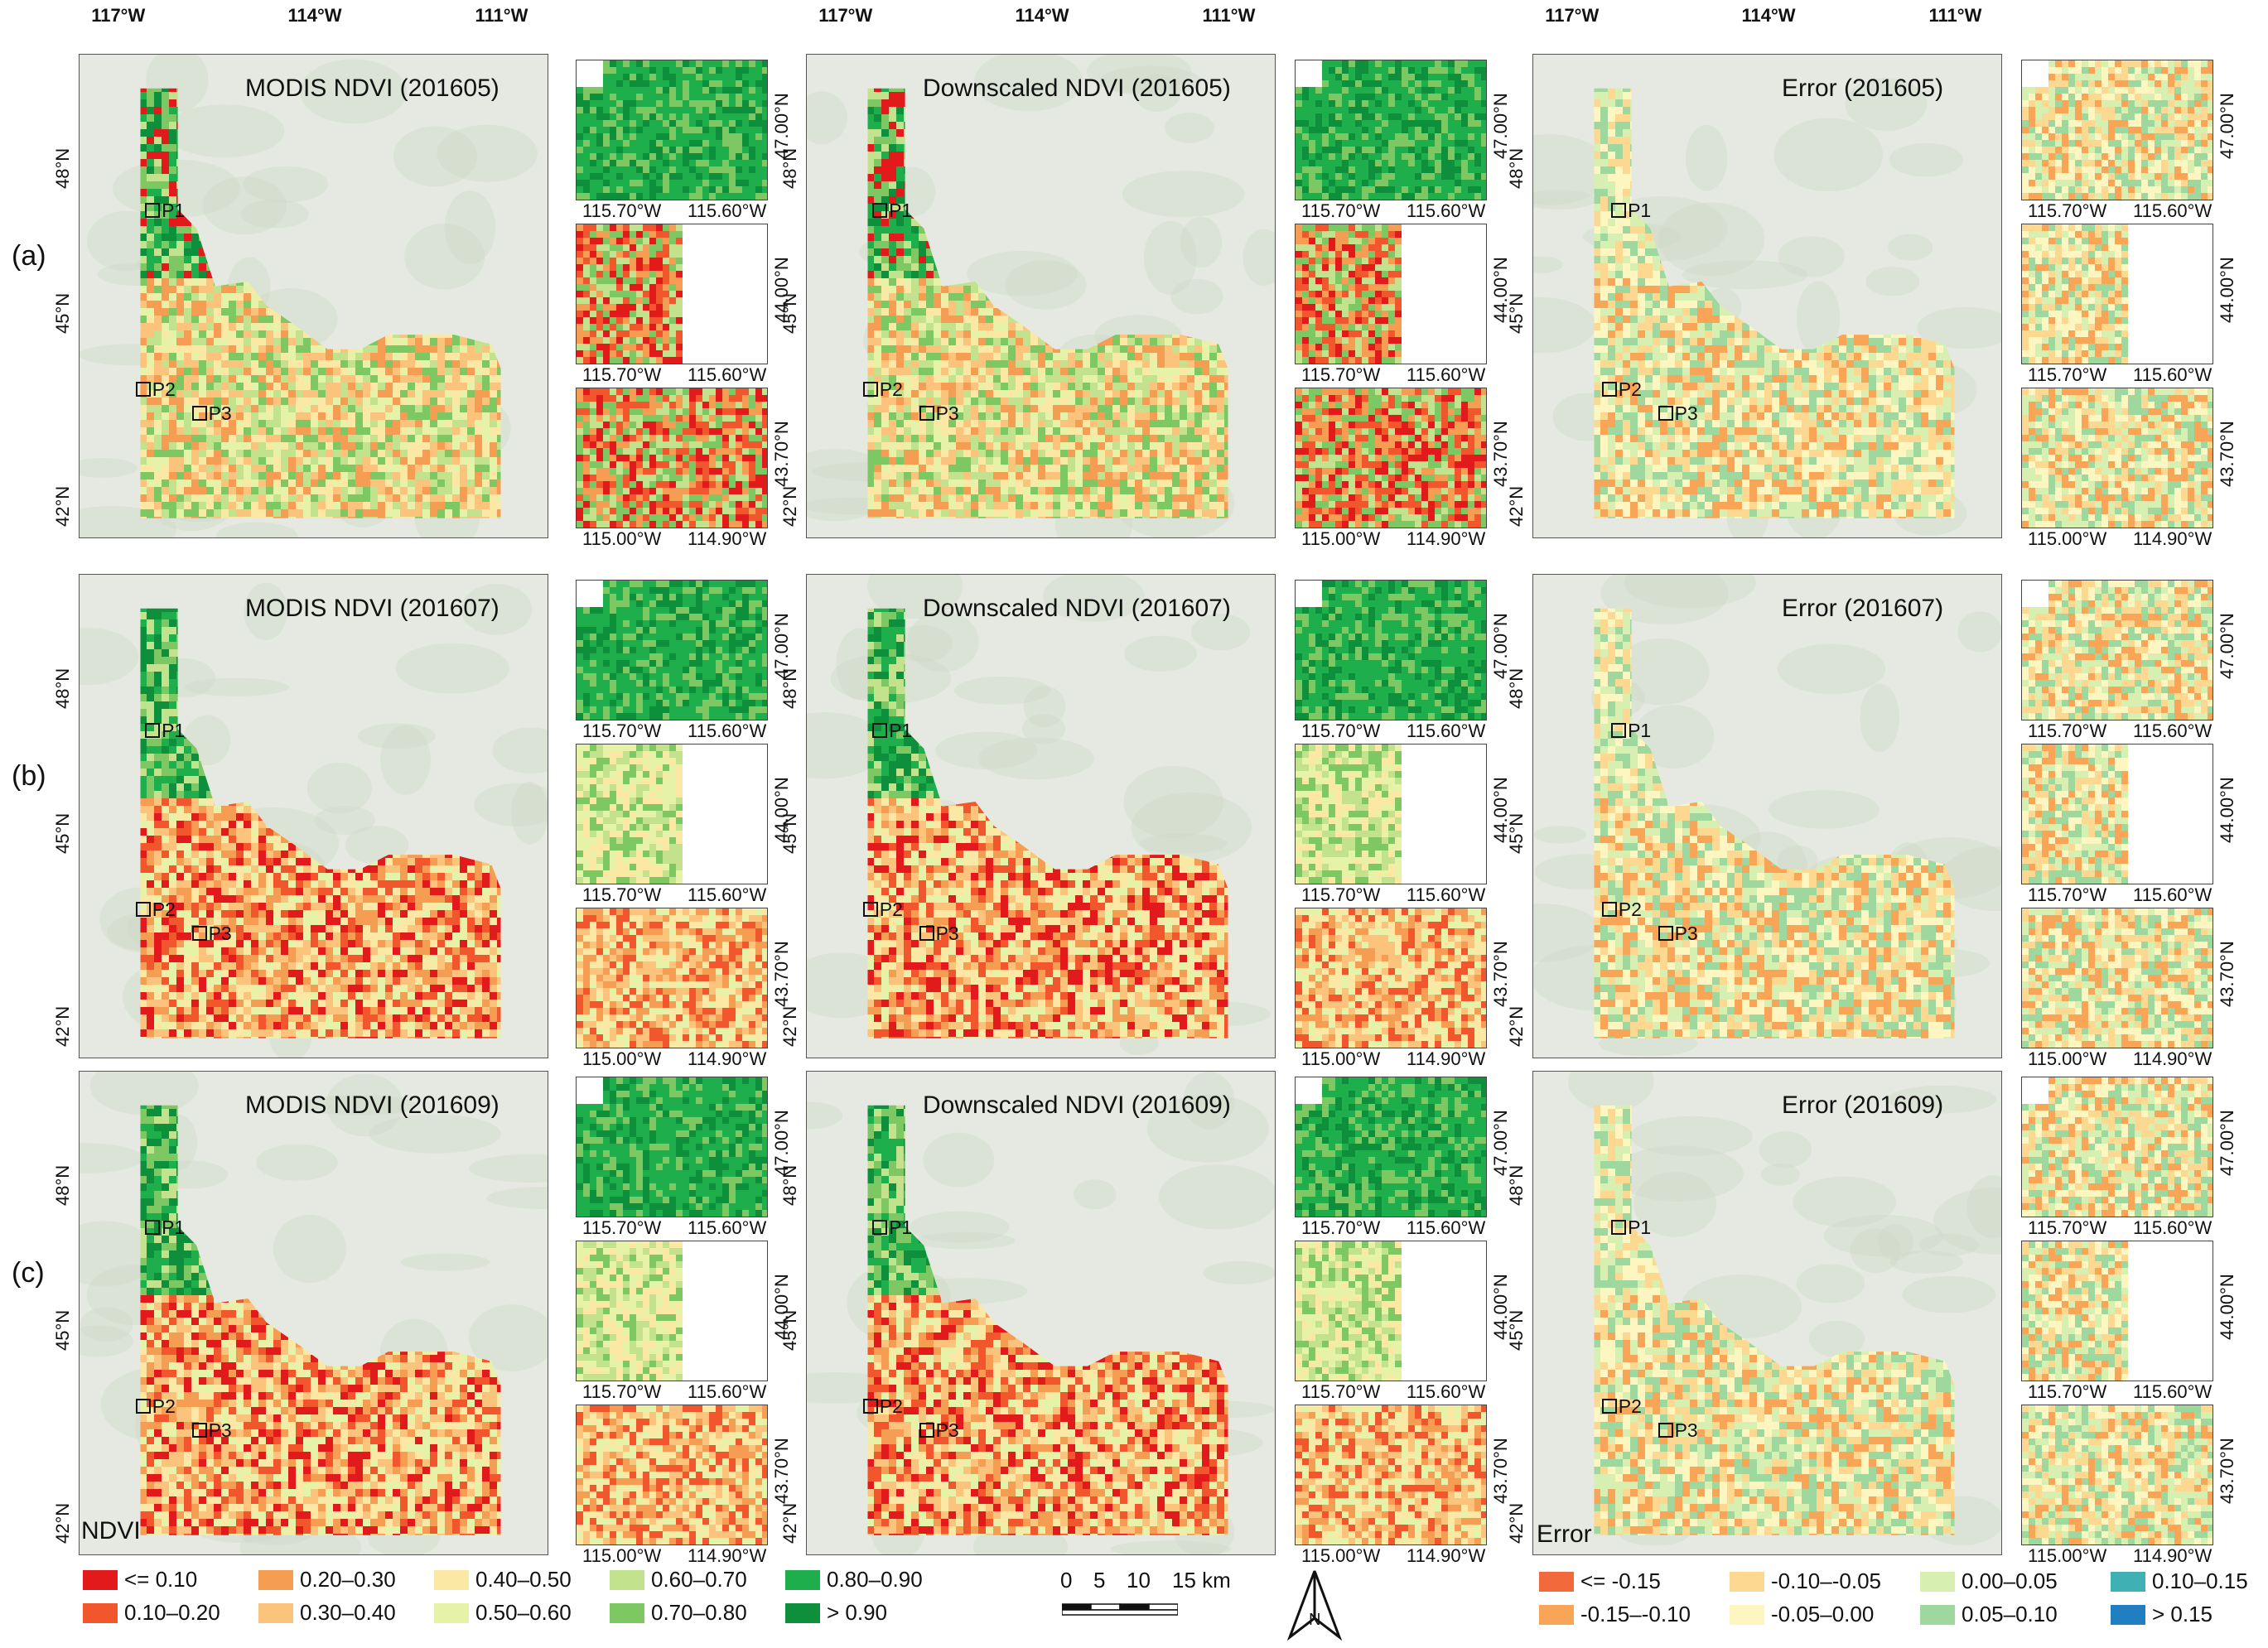  I want to click on error-legend-item: 0.10–0.15, so click(2179, 1581).